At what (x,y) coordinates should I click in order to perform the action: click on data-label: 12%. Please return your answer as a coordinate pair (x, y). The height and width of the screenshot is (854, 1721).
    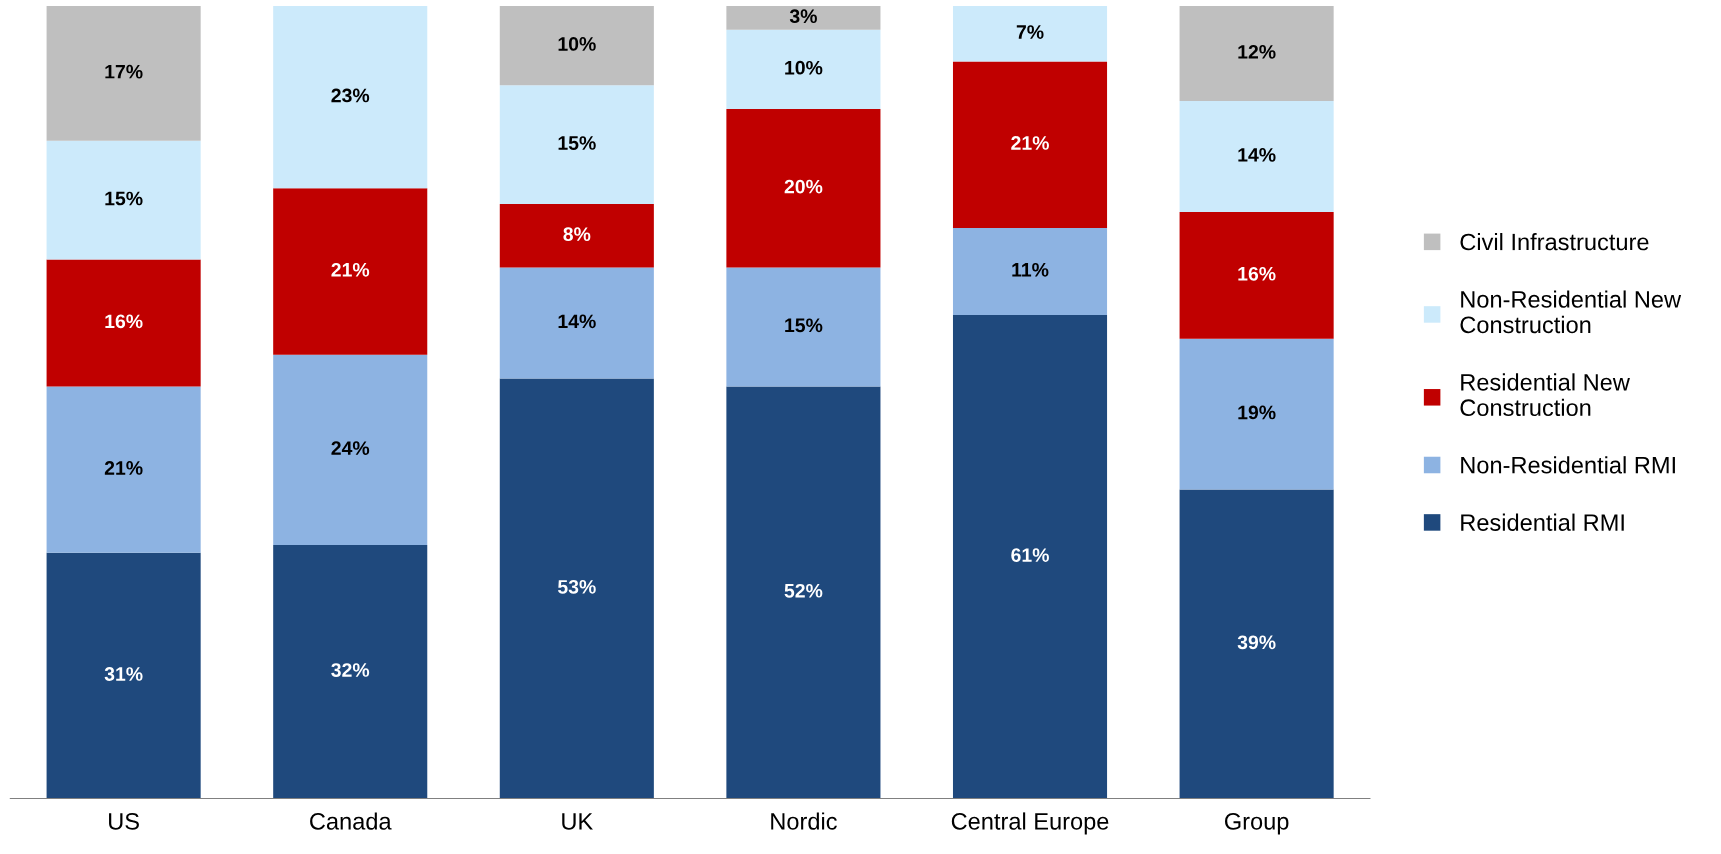
    Looking at the image, I should click on (1257, 51).